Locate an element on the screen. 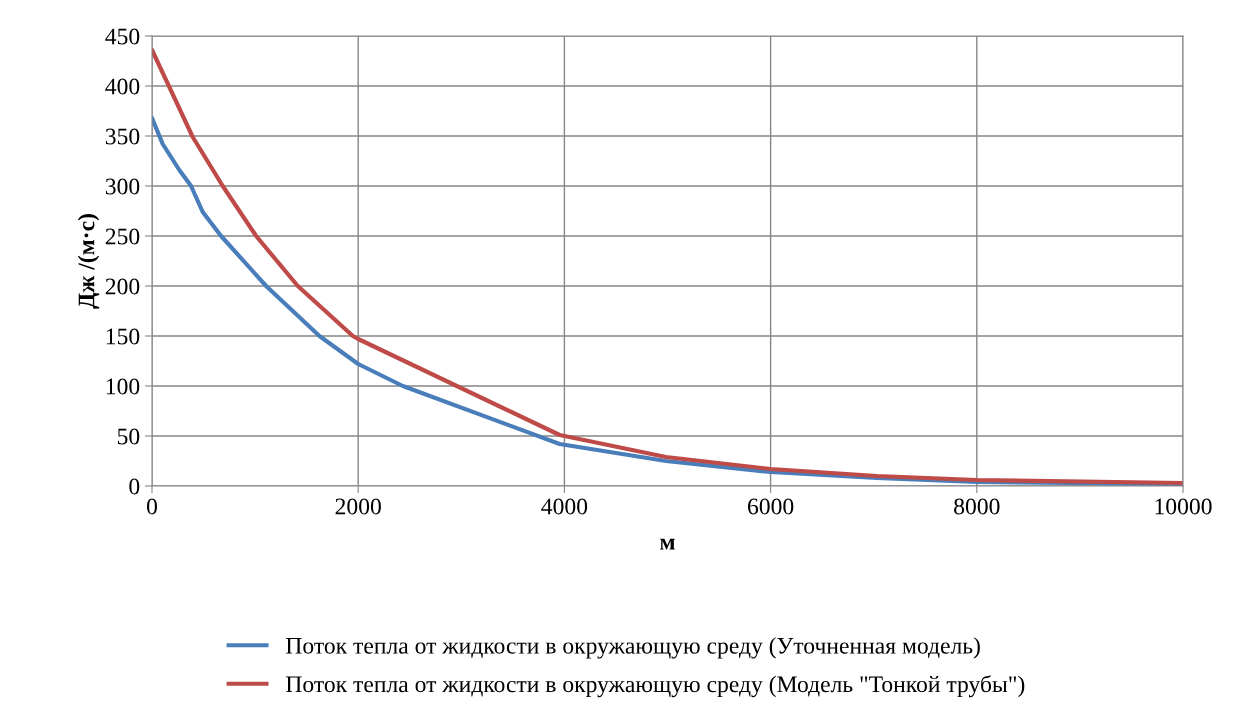 Image resolution: width=1254 pixels, height=722 pixels. x-axis-title: м is located at coordinates (667, 544).